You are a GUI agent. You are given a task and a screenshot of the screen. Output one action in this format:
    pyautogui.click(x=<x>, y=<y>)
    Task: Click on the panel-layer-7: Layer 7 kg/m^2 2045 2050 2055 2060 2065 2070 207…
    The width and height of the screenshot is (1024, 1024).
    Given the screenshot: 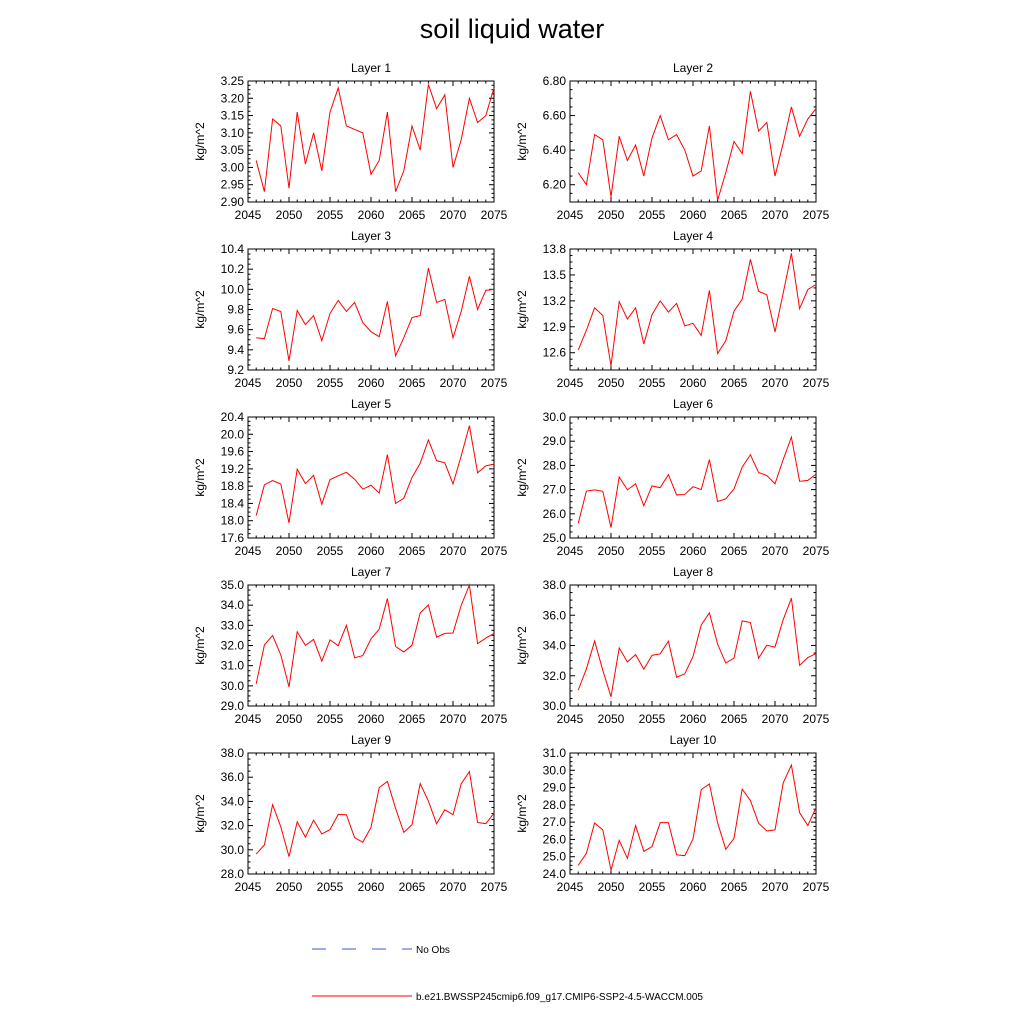 What is the action you would take?
    pyautogui.click(x=350, y=645)
    